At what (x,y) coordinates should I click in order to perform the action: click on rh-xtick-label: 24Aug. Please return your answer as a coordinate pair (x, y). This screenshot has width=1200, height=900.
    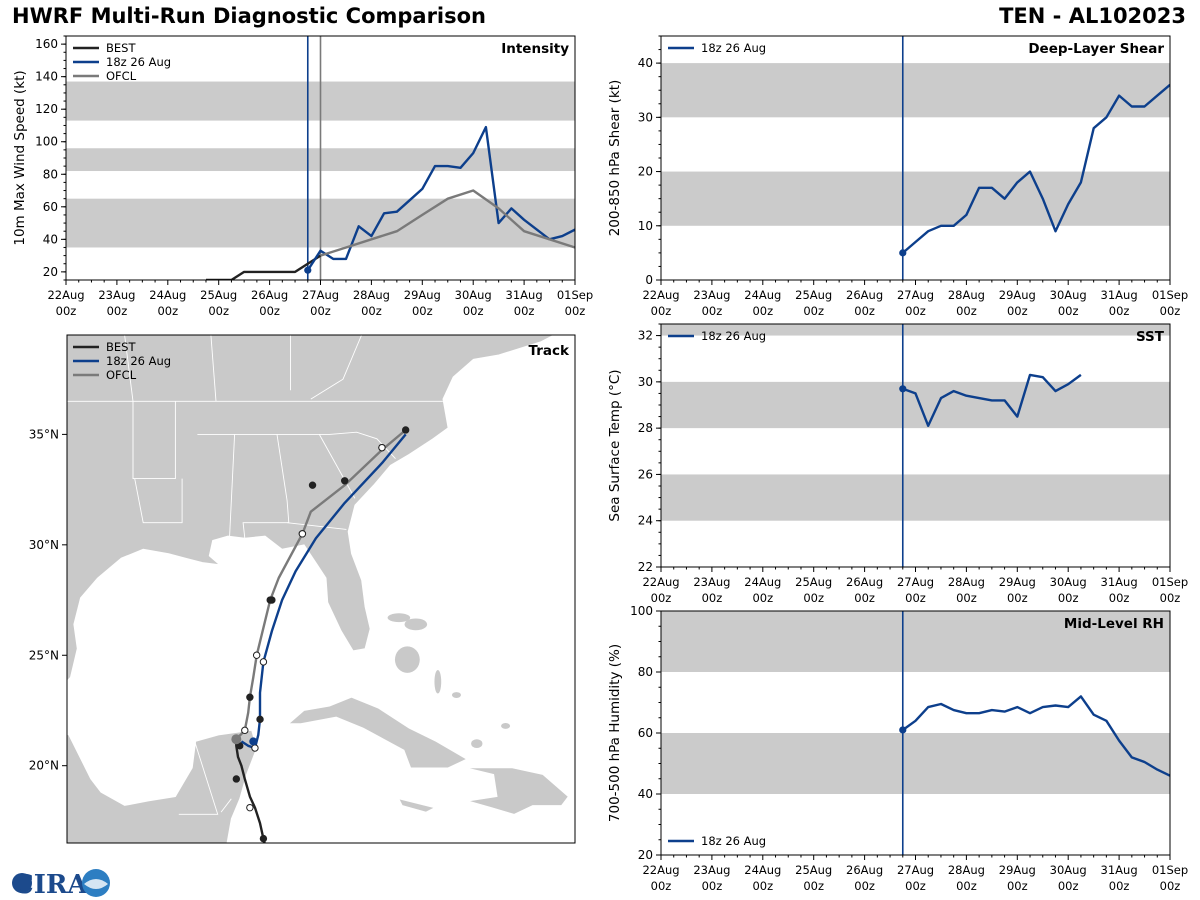
    Looking at the image, I should click on (762, 870).